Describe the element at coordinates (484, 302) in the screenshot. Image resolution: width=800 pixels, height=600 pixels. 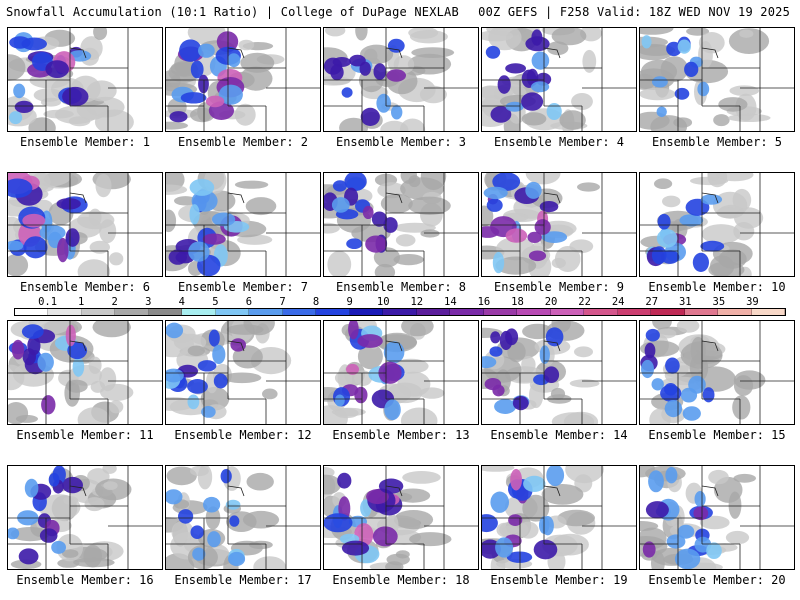
I see `legend-tick-label: 16` at that location.